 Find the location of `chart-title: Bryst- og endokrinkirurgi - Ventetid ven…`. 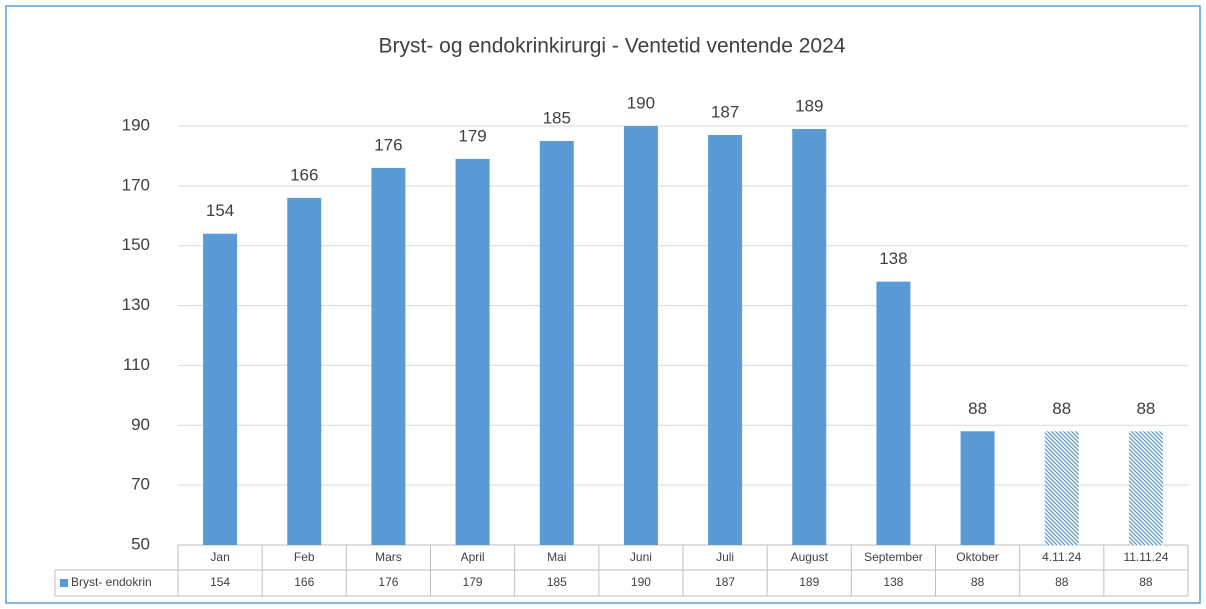

chart-title: Bryst- og endokrinkirurgi - Ventetid ven… is located at coordinates (612, 46).